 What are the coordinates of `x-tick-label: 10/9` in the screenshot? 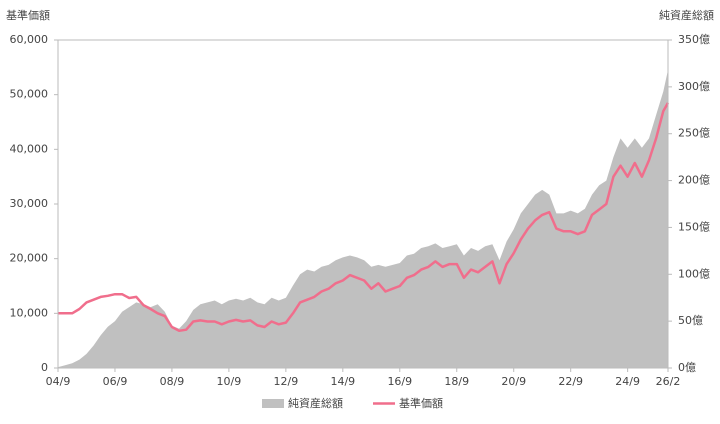 It's located at (229, 381).